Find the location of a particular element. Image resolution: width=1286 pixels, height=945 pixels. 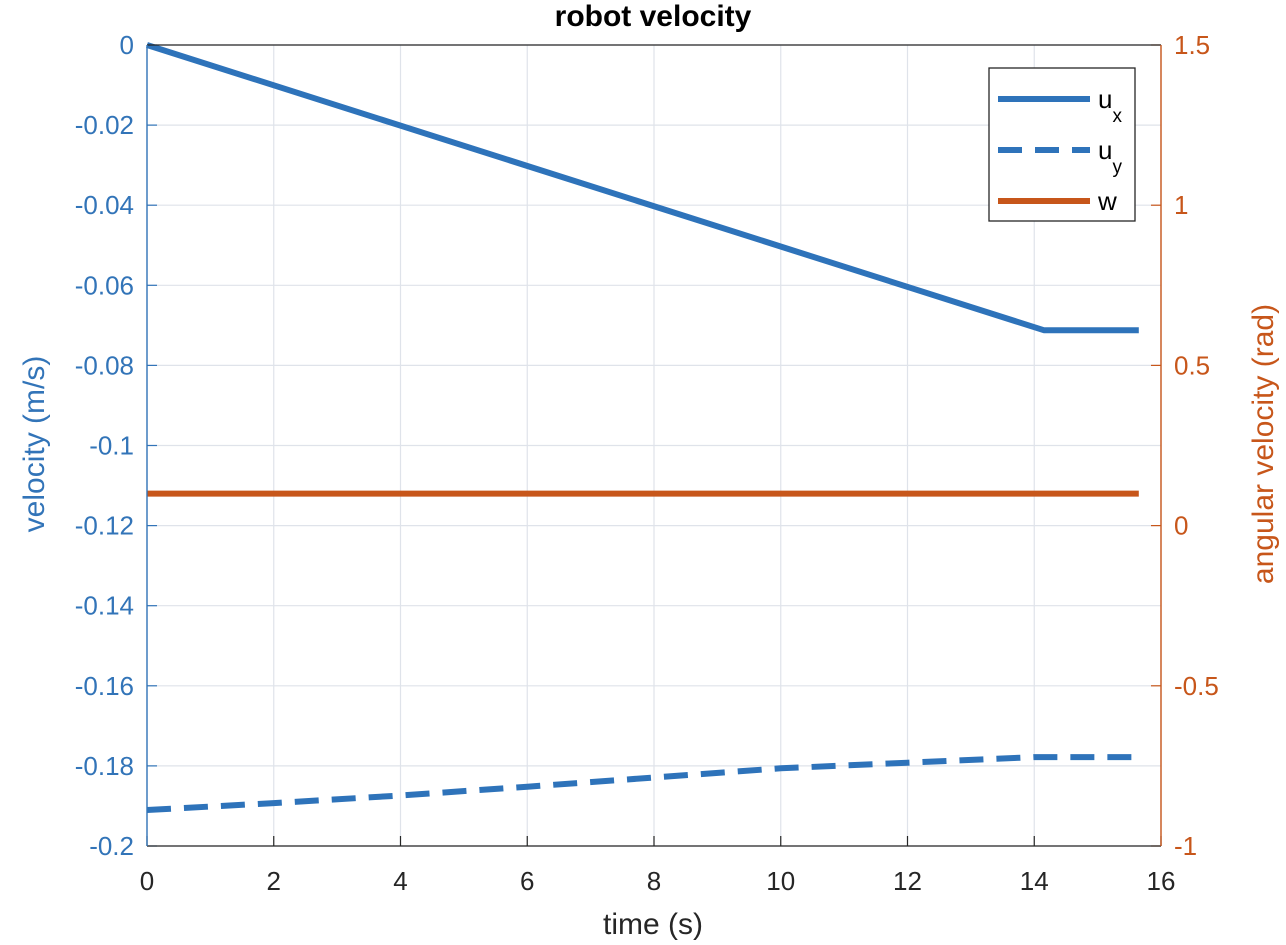

y-left-tick-label: -0.06 is located at coordinates (104, 285).